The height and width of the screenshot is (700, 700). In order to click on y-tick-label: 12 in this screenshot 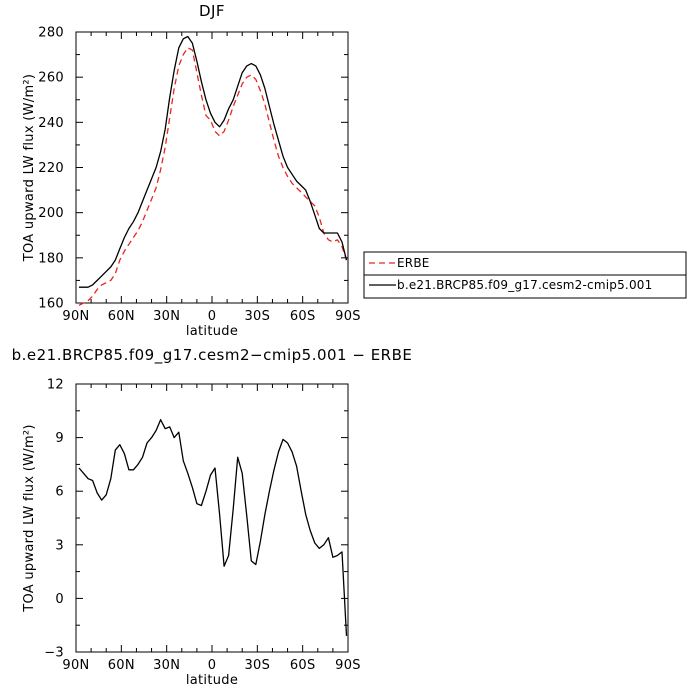, I will do `click(55, 385)`.